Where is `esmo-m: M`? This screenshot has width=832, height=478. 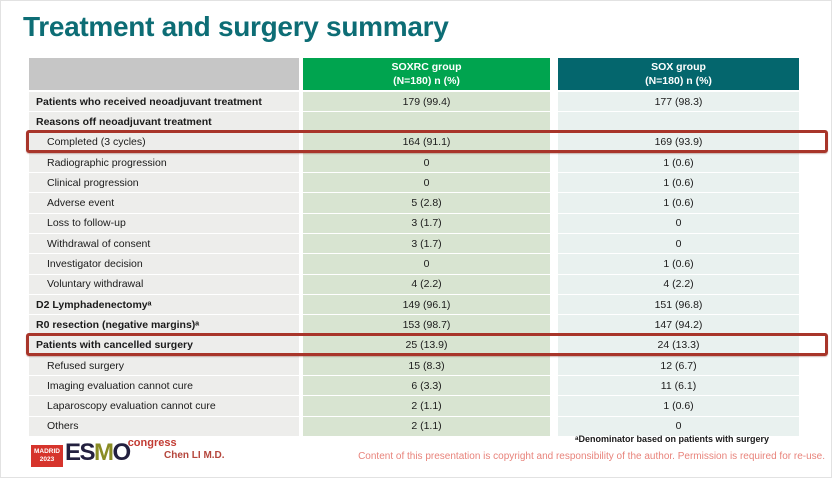 esmo-m: M is located at coordinates (104, 452).